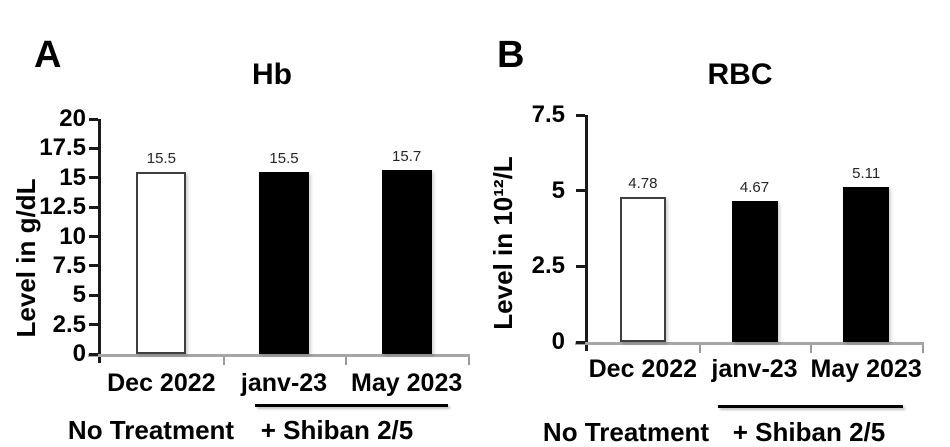  What do you see at coordinates (62, 148) in the screenshot?
I see `y-tick-label: 17.5` at bounding box center [62, 148].